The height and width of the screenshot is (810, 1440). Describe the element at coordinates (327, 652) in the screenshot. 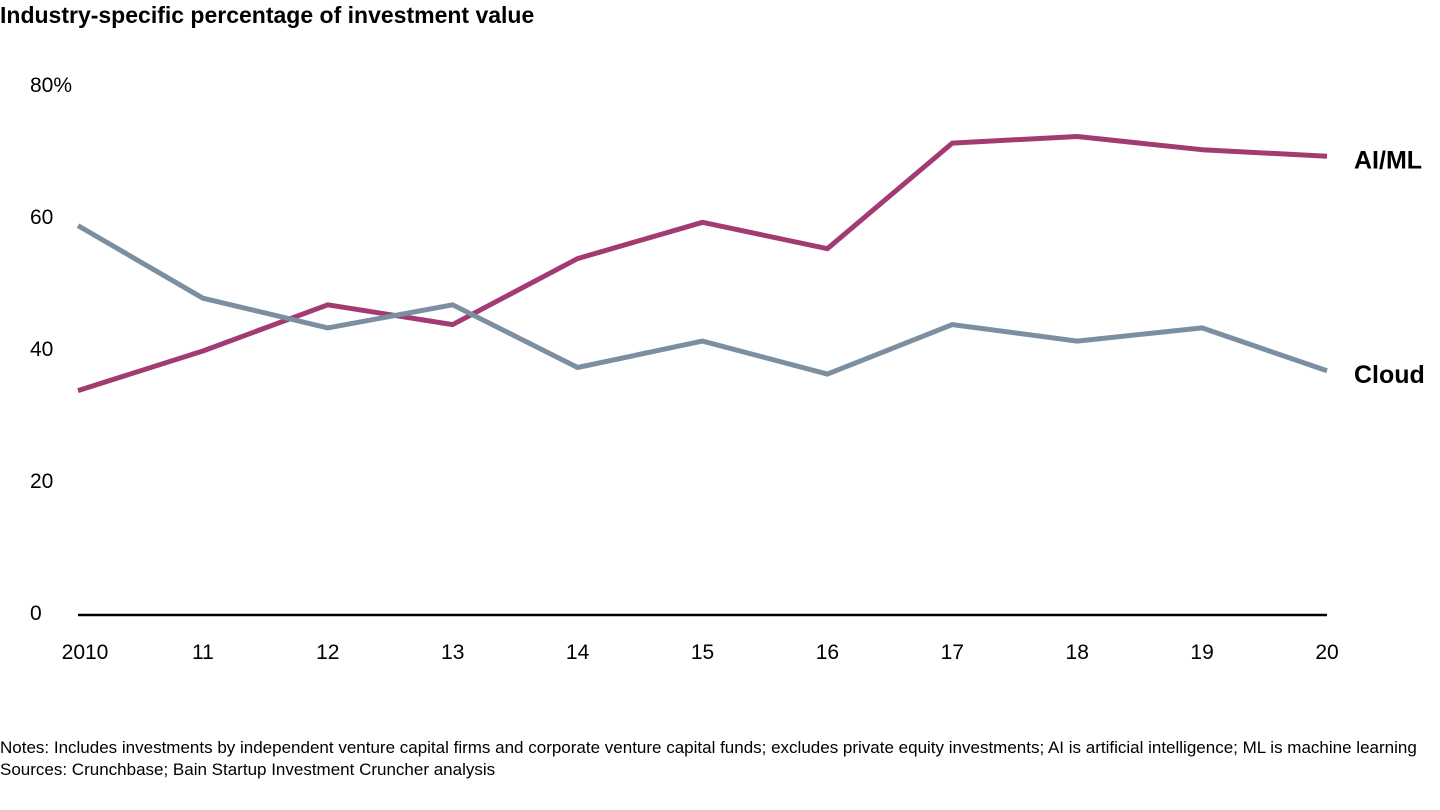

I see `x-tick-label: 12` at that location.